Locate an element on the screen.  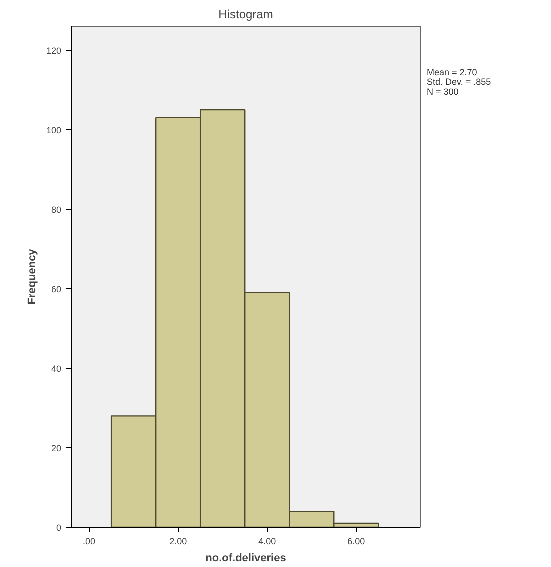
text: N = 300 is located at coordinates (443, 91).